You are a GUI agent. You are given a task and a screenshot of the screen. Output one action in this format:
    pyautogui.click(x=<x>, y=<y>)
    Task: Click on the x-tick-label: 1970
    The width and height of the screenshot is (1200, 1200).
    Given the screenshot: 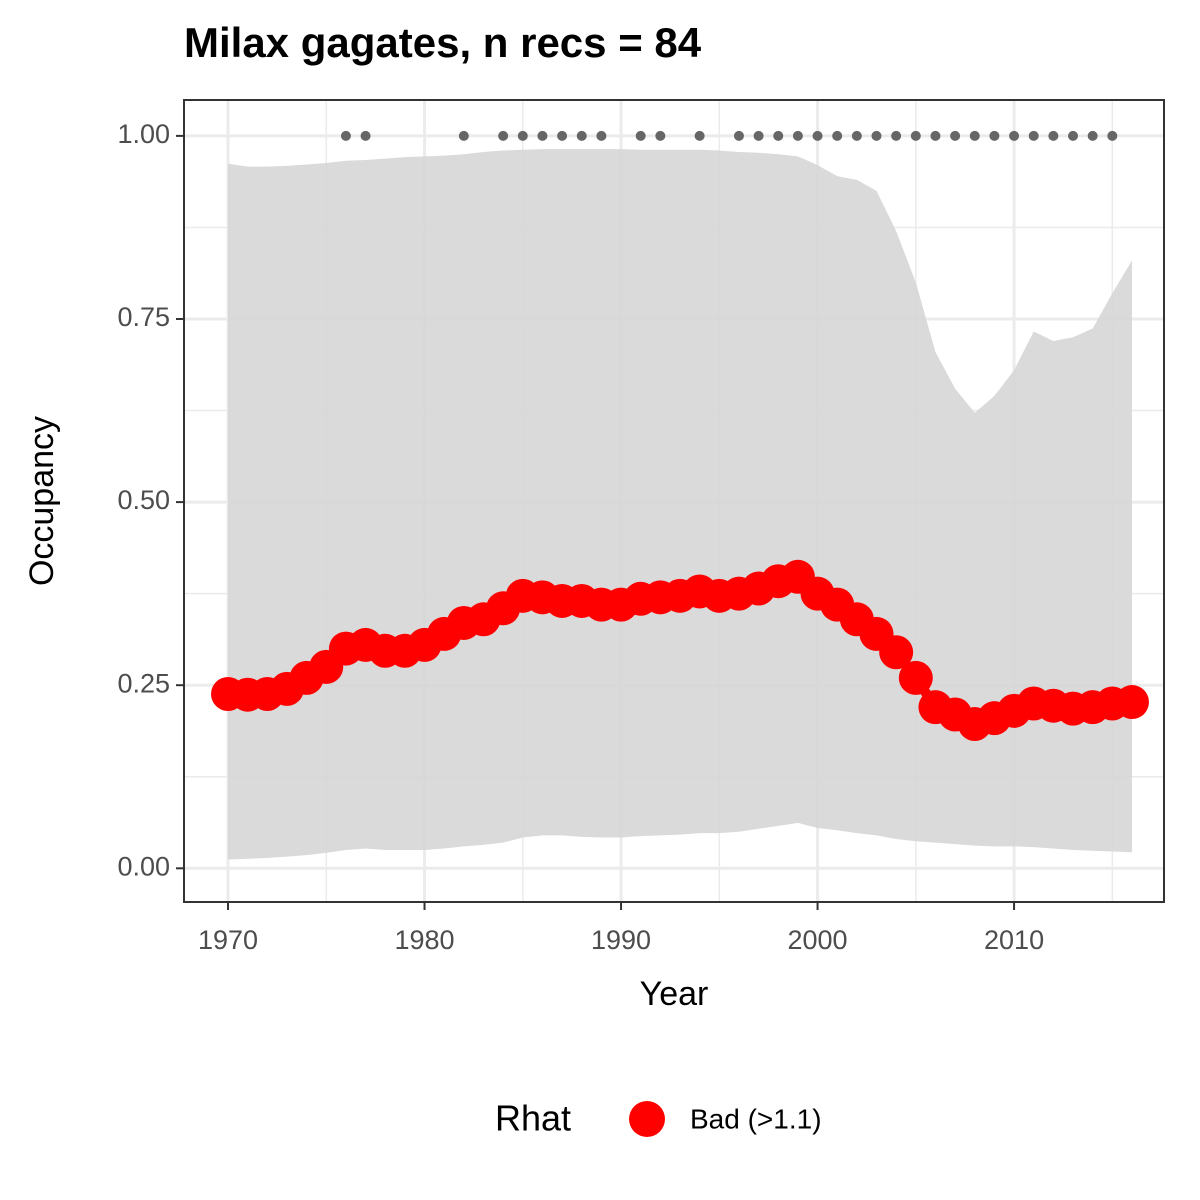 What is the action you would take?
    pyautogui.click(x=228, y=940)
    